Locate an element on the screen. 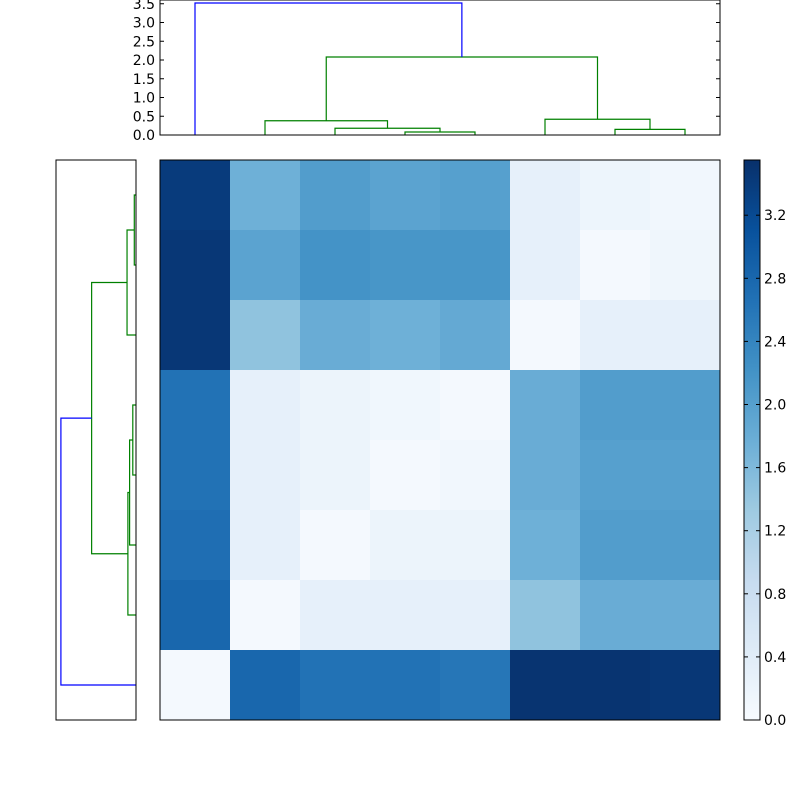 This screenshot has height=804, width=800. colorbar-ticks: 0.0 0.4 0.8 1.2 1.6 2.0 2.4 2.8 3.2 is located at coordinates (765, 468).